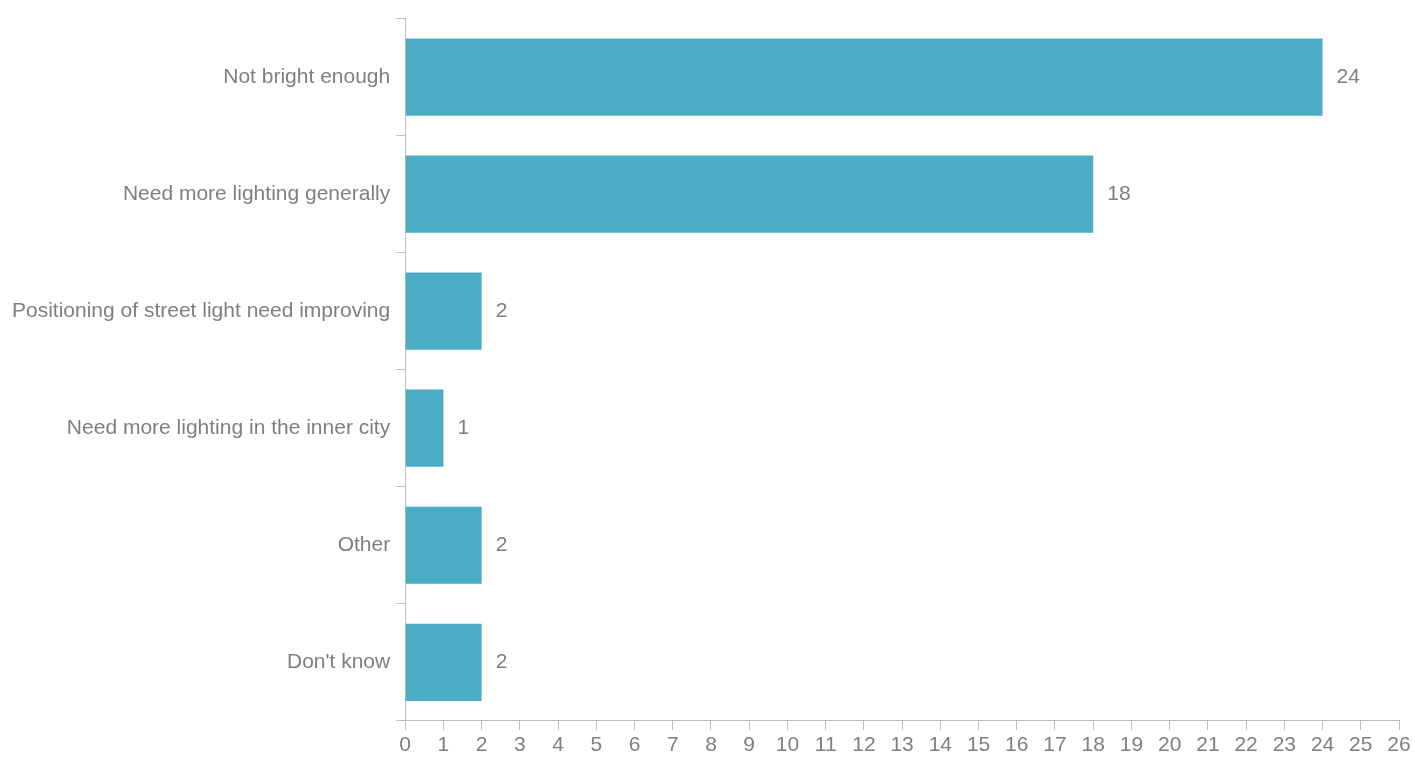  Describe the element at coordinates (228, 427) in the screenshot. I see `y-tick-label: Need more lighting in the inner city` at that location.